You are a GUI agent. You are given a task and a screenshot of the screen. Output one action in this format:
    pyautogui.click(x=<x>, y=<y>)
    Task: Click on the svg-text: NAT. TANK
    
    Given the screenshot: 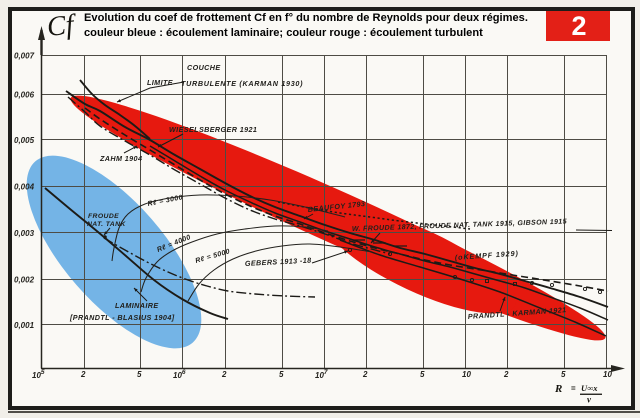 What is the action you would take?
    pyautogui.click(x=106, y=224)
    